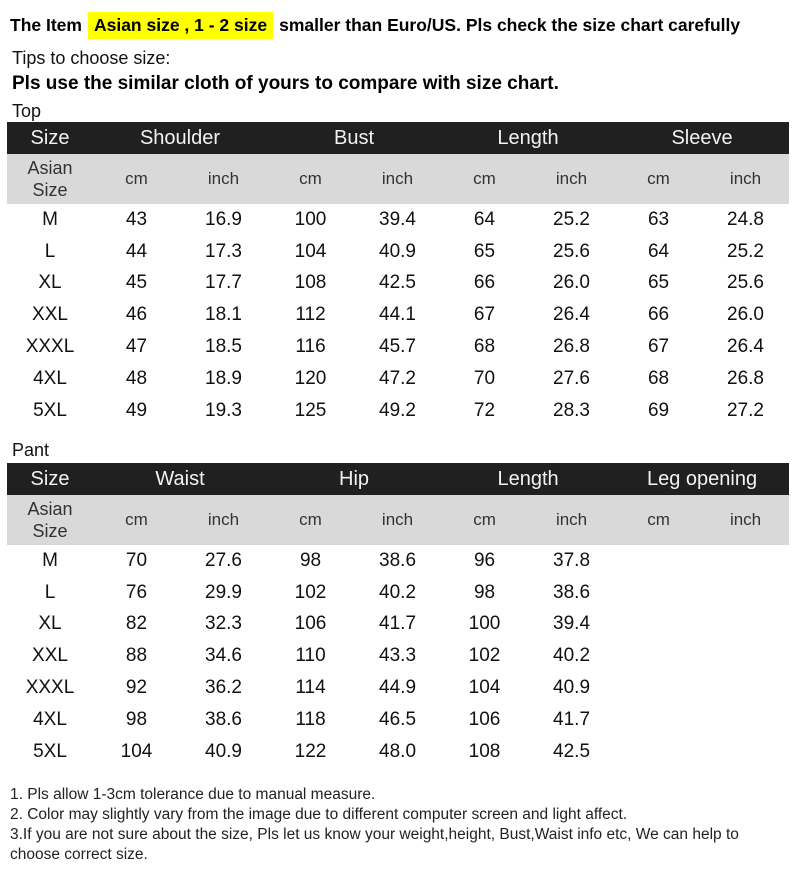 Image resolution: width=797 pixels, height=882 pixels. I want to click on value-cell: 65, so click(658, 283).